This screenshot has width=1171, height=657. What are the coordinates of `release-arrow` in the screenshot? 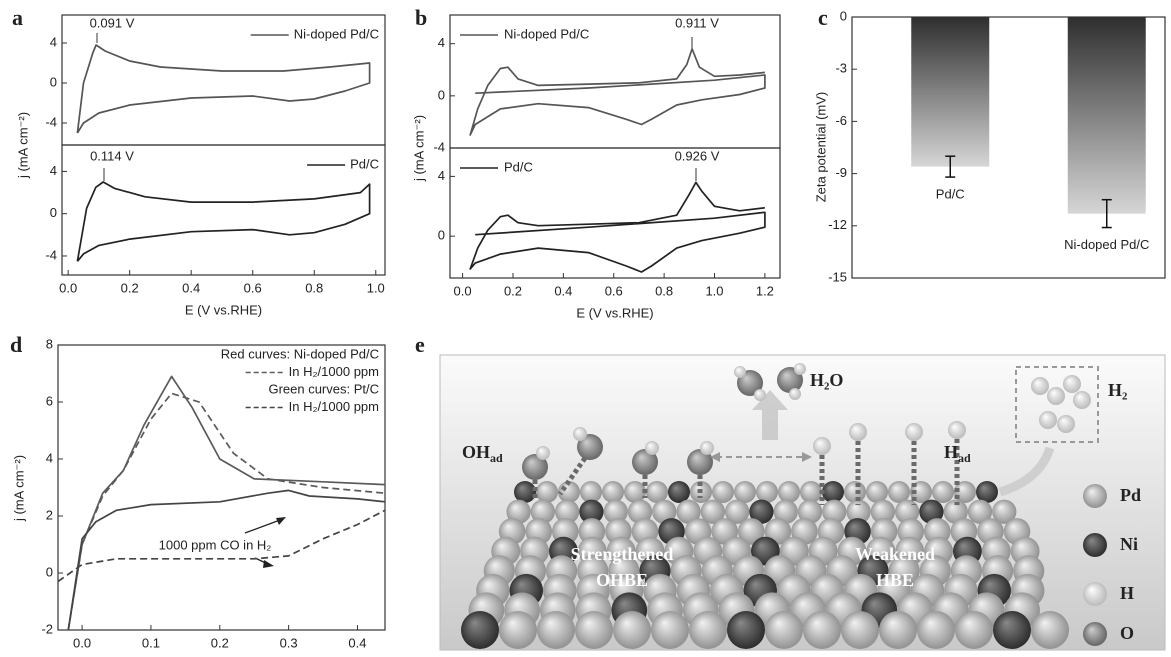 It's located at (770, 415).